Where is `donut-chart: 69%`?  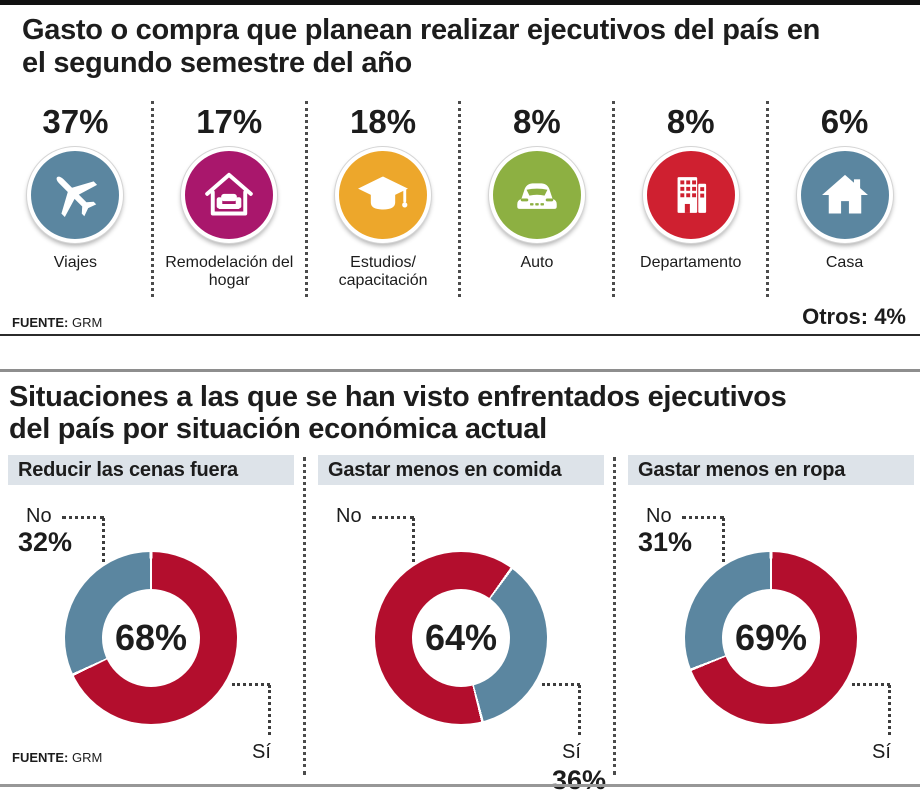
donut-chart: 69% is located at coordinates (771, 638).